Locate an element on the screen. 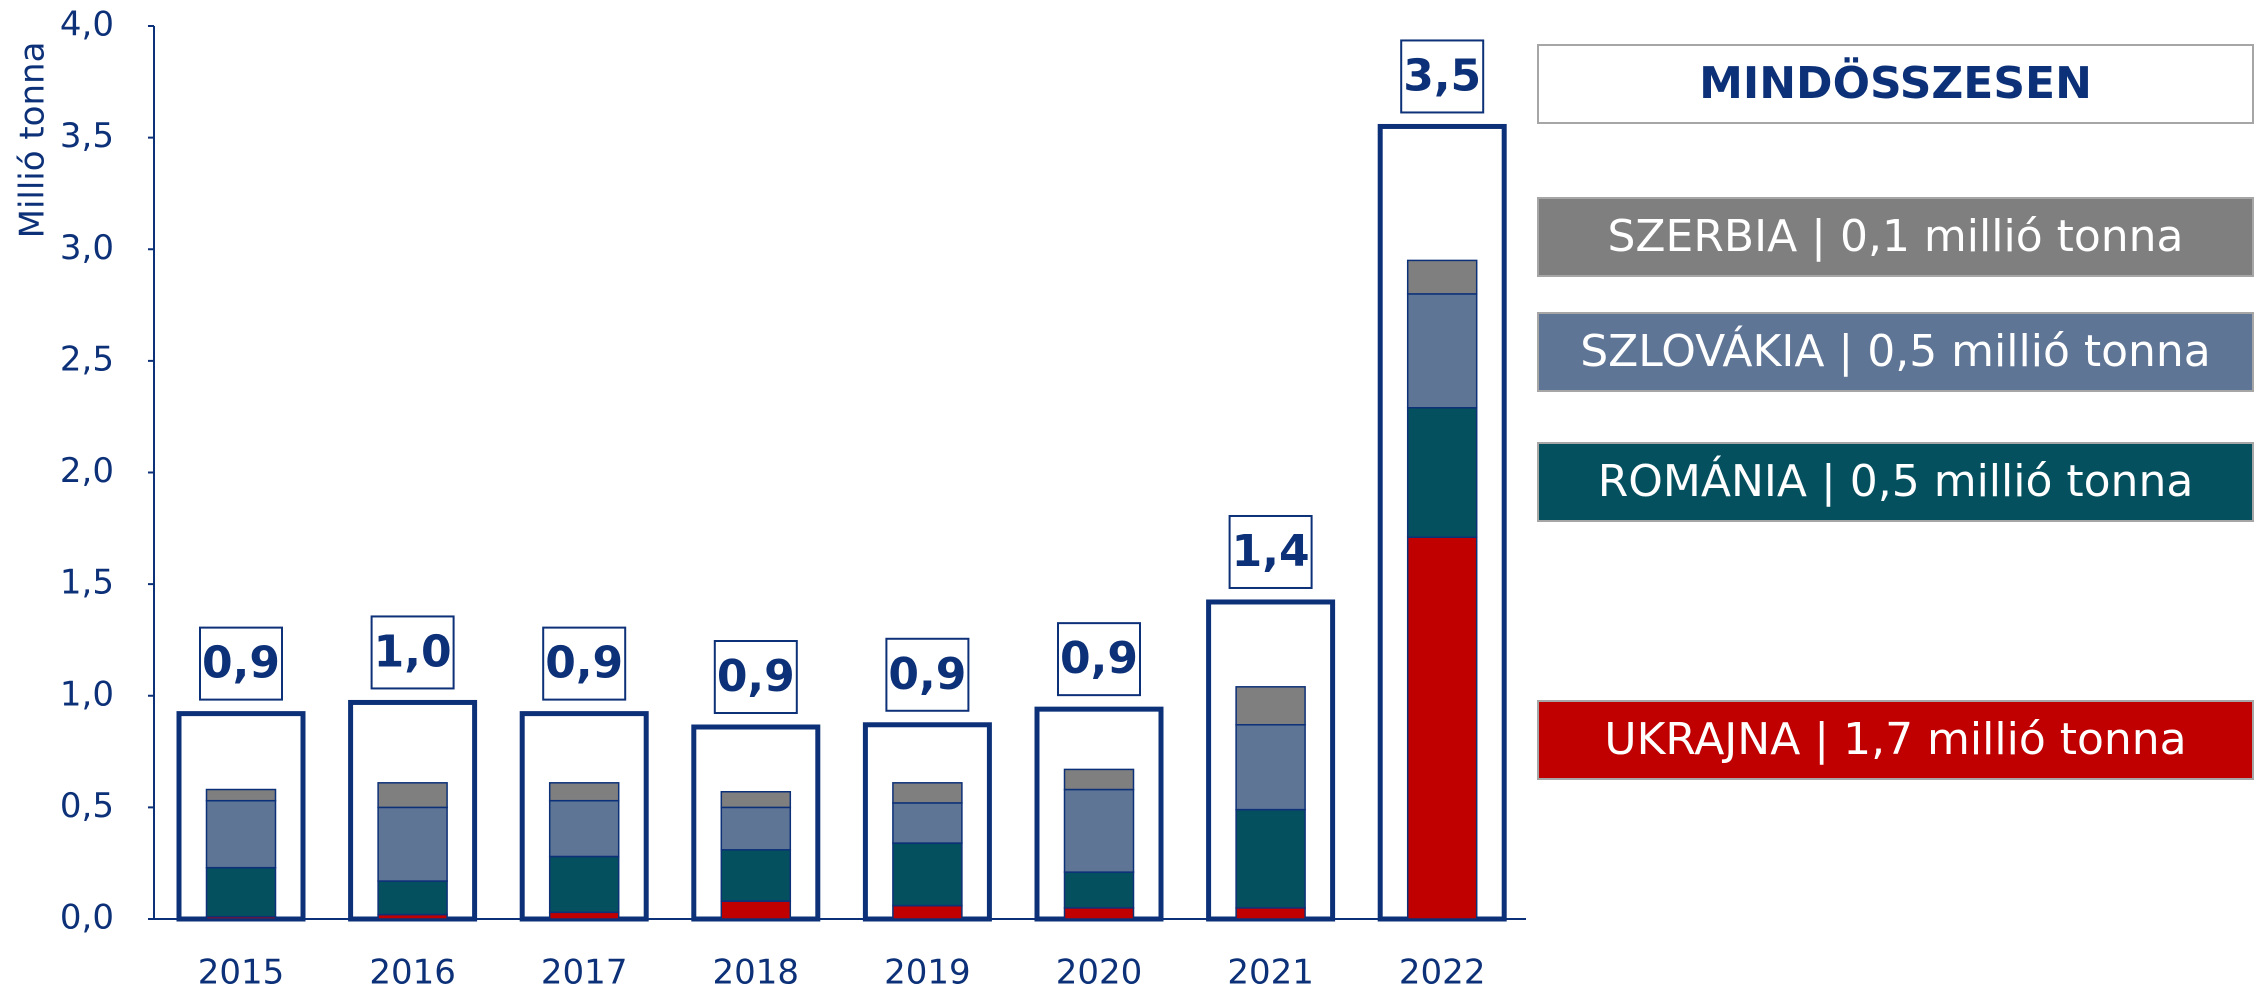 The height and width of the screenshot is (993, 2262). y-tick-label: 1,5 is located at coordinates (87, 583).